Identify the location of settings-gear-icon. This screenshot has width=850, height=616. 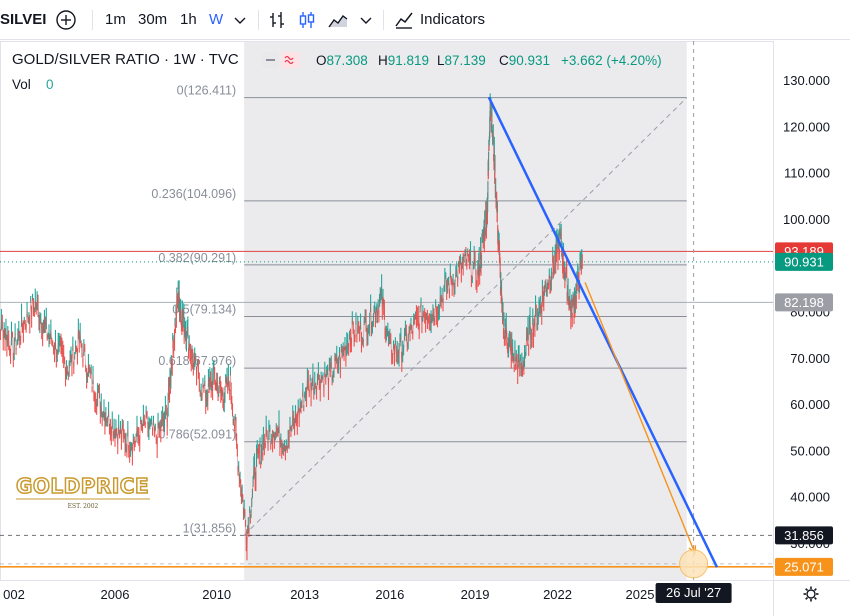
(811, 594).